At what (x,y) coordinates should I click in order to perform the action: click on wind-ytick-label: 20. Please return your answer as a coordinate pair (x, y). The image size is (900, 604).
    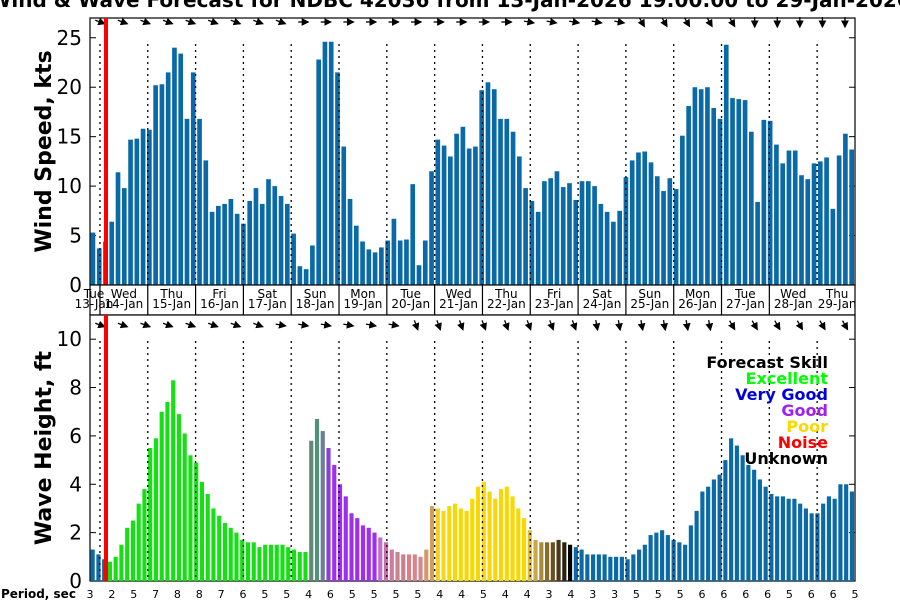
    Looking at the image, I should click on (69, 87).